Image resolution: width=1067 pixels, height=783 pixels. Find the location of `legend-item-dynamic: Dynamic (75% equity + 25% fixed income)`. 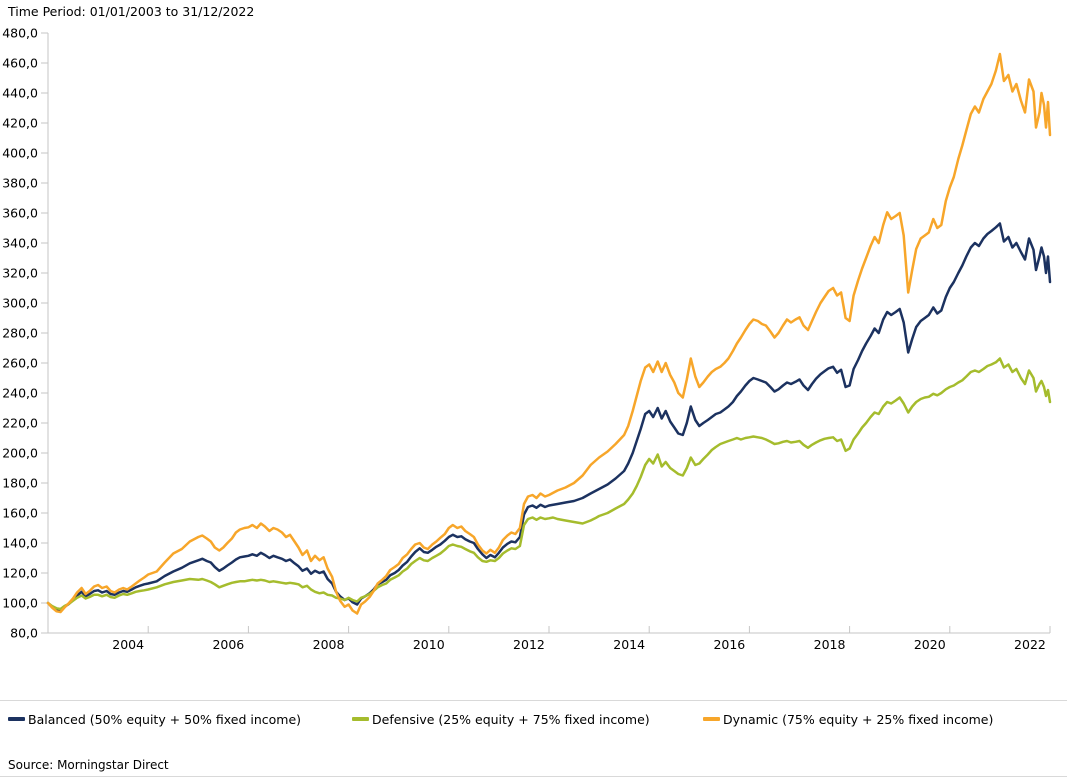

legend-item-dynamic: Dynamic (75% equity + 25% fixed income) is located at coordinates (848, 719).